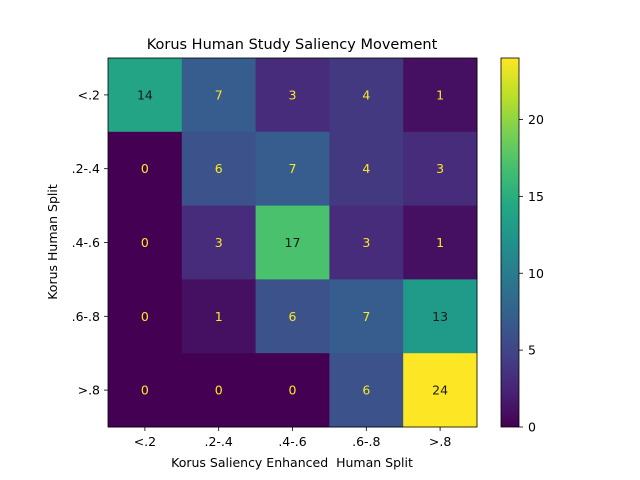 The height and width of the screenshot is (480, 640). What do you see at coordinates (86, 168) in the screenshot?
I see `y-tick-label: .2-.4` at bounding box center [86, 168].